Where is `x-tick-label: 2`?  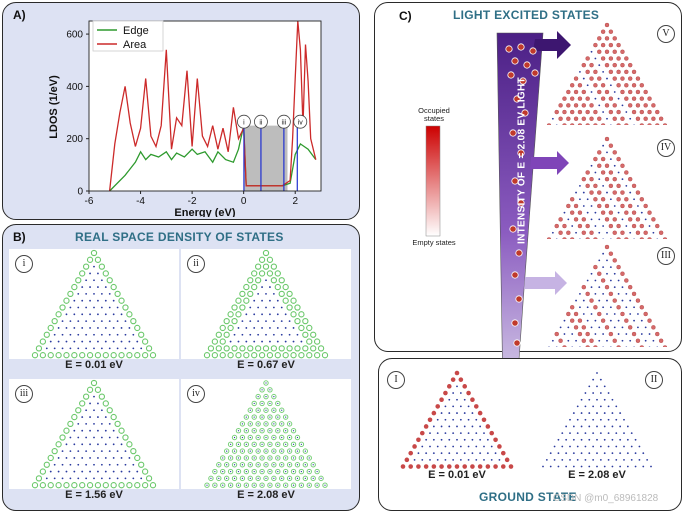
x-tick-label: 2 is located at coordinates (295, 201).